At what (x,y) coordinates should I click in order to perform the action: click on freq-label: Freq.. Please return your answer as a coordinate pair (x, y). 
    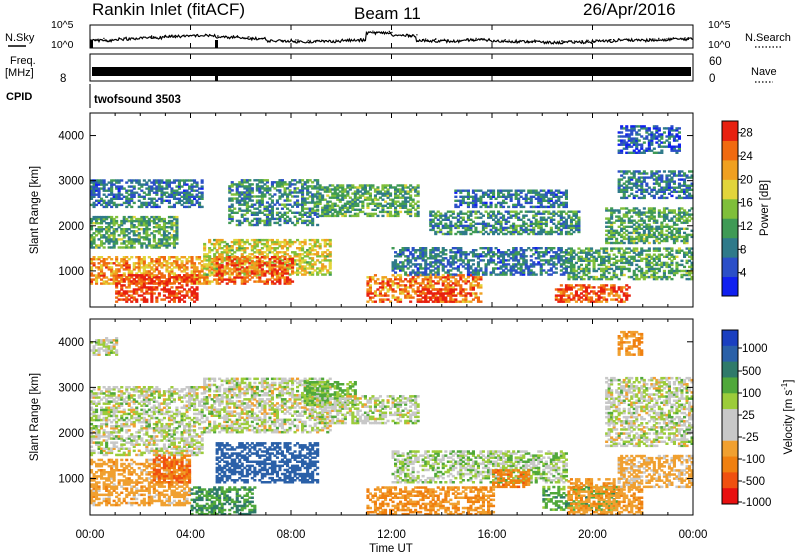
    Looking at the image, I should click on (23, 61).